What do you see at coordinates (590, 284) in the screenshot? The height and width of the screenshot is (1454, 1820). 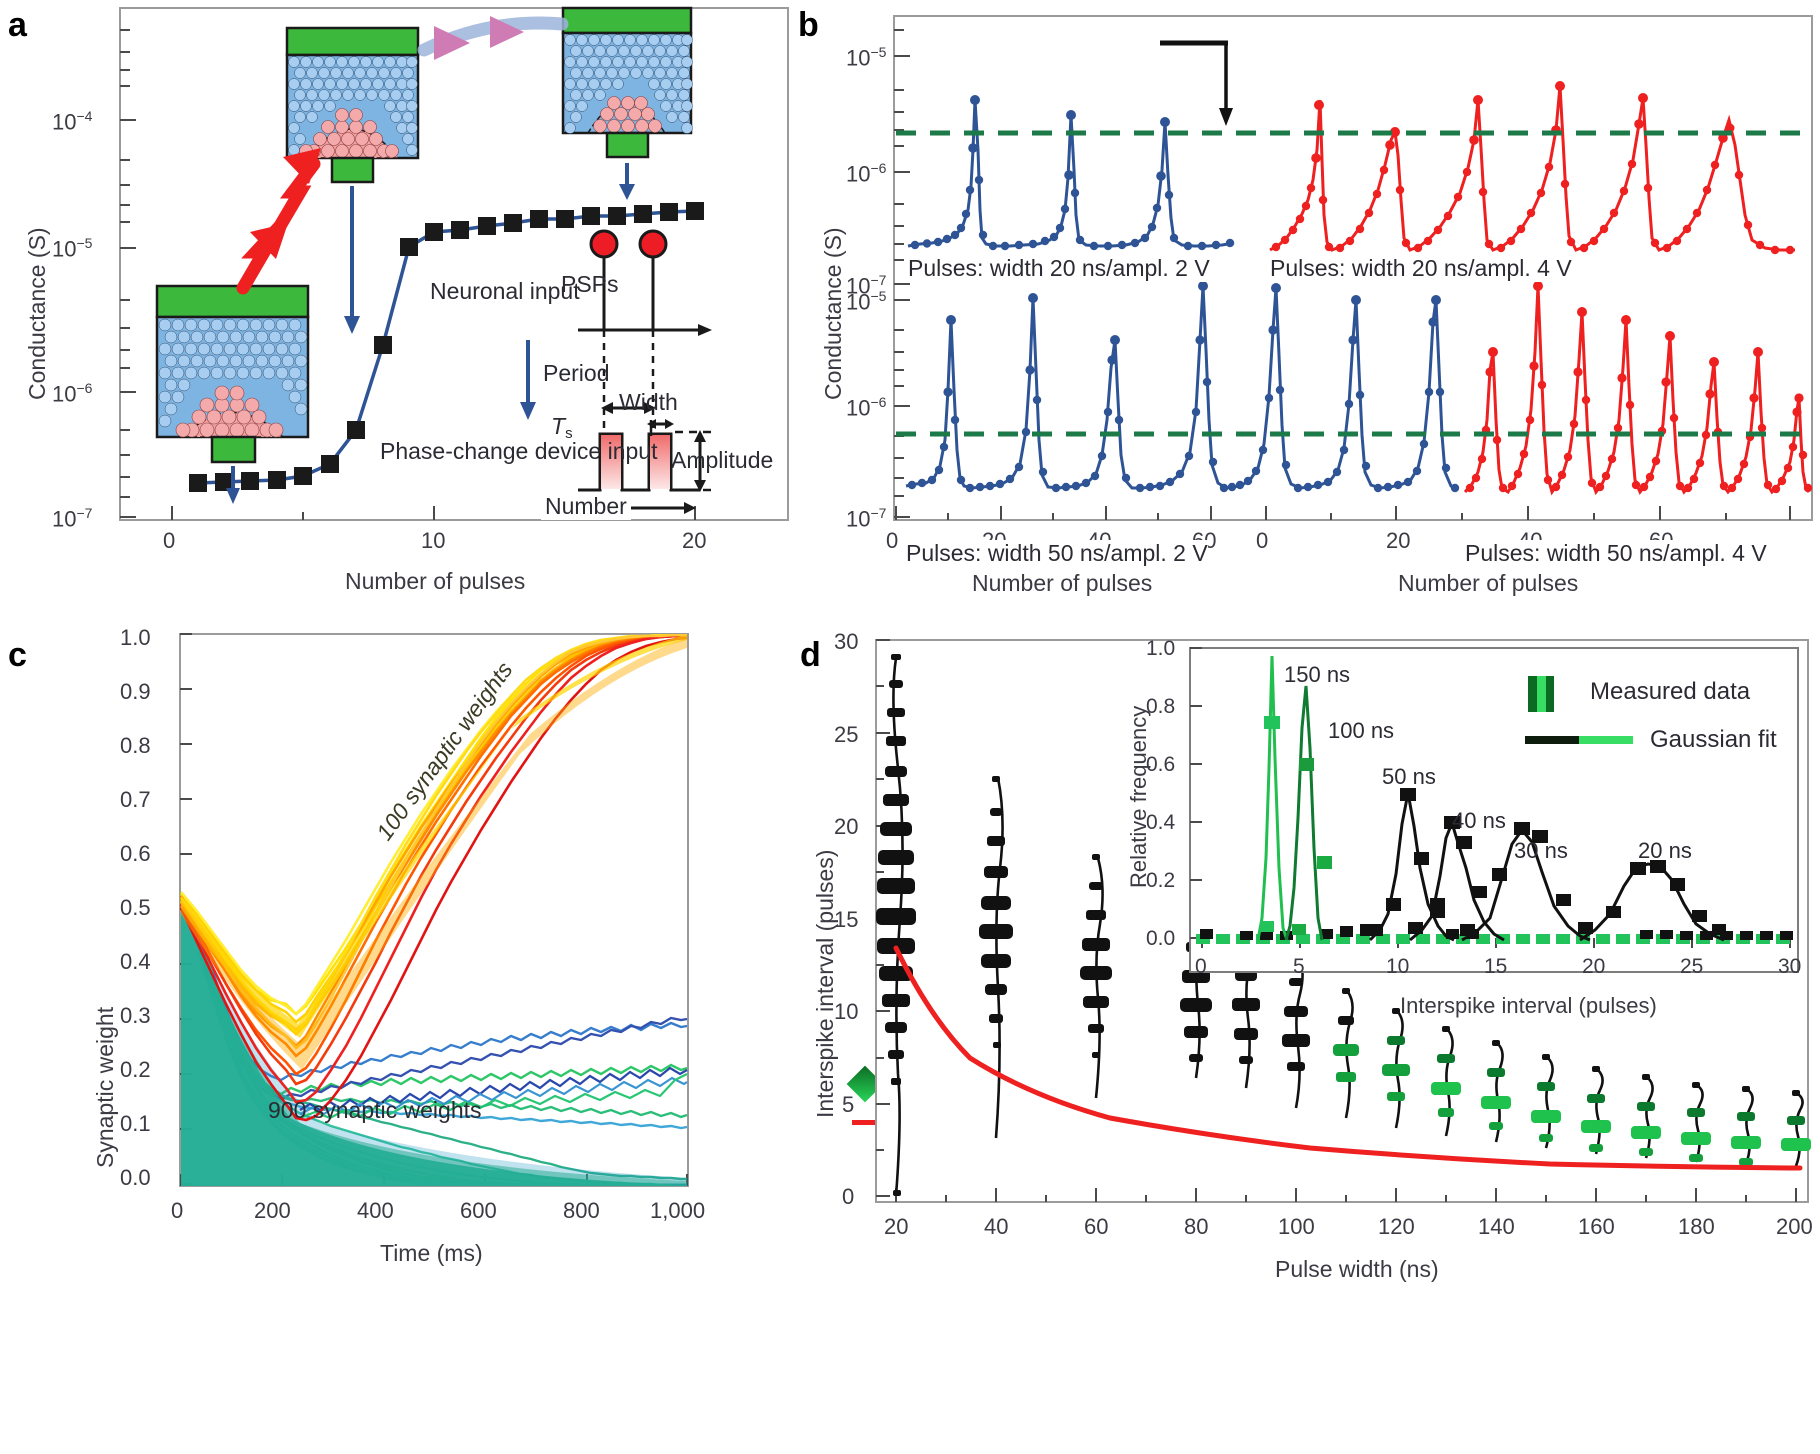 I see `panel-a-annotation-psps: PSPs` at bounding box center [590, 284].